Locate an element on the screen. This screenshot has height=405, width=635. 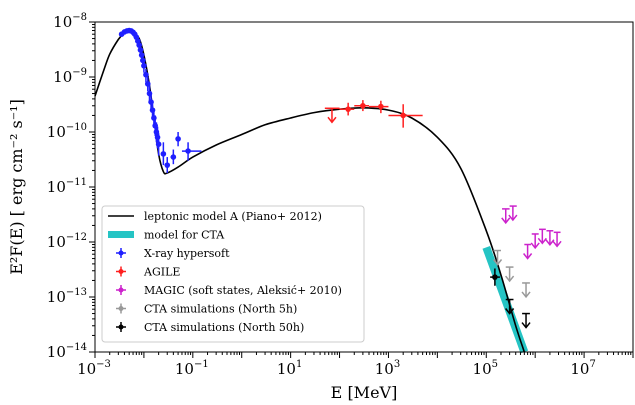
legend-label: AGILE is located at coordinates (161, 272).